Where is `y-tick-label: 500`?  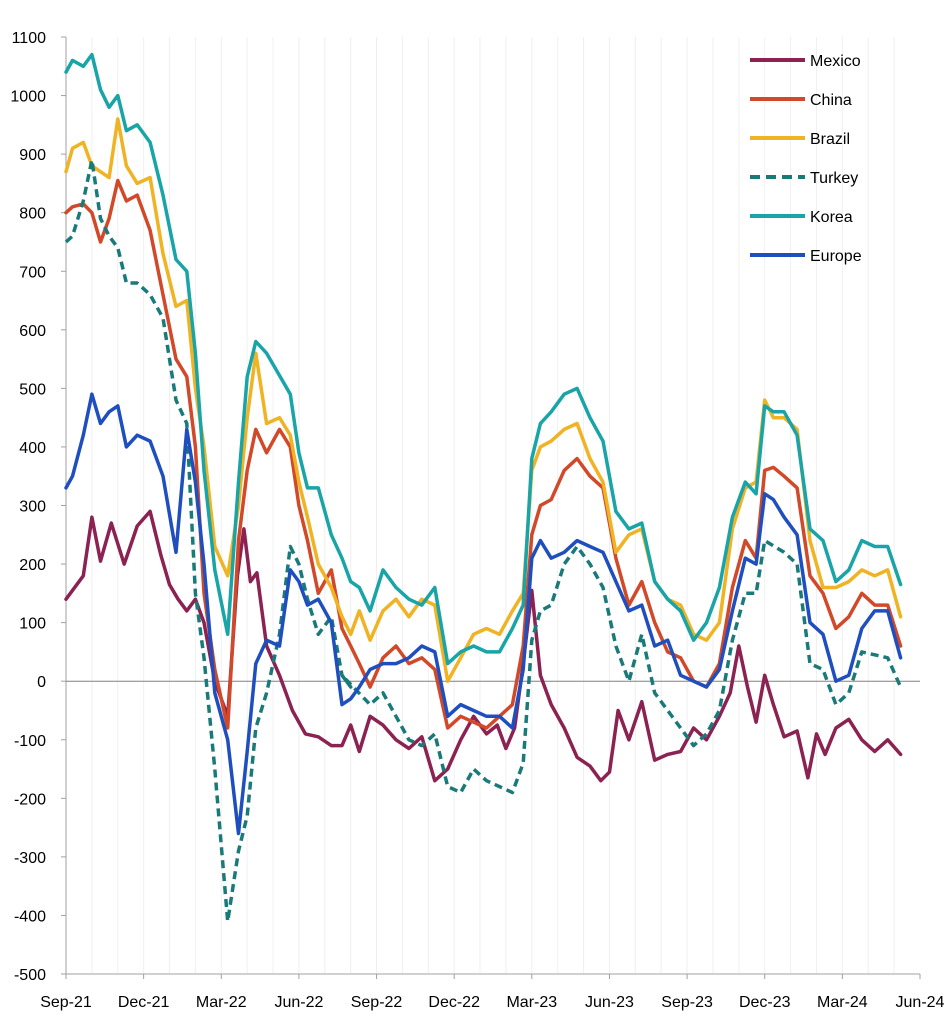 y-tick-label: 500 is located at coordinates (32, 389).